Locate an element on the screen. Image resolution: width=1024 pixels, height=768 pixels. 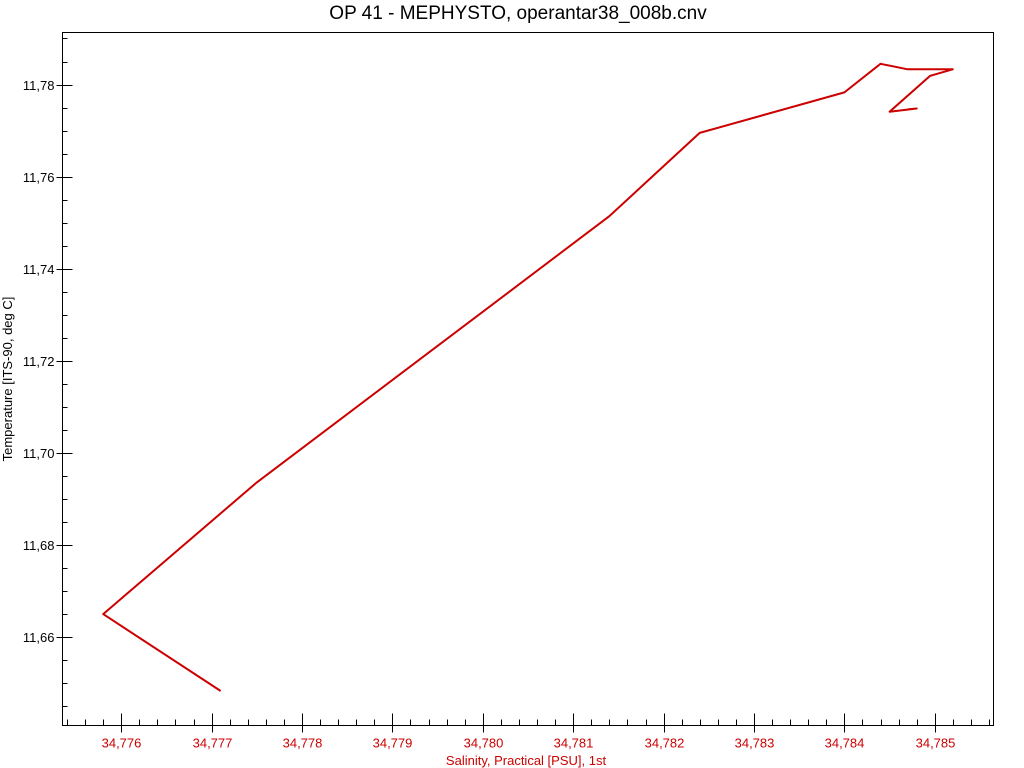
chart-title: OP 41 - MEPHYSTO, operantar38_008b.cnv is located at coordinates (518, 13).